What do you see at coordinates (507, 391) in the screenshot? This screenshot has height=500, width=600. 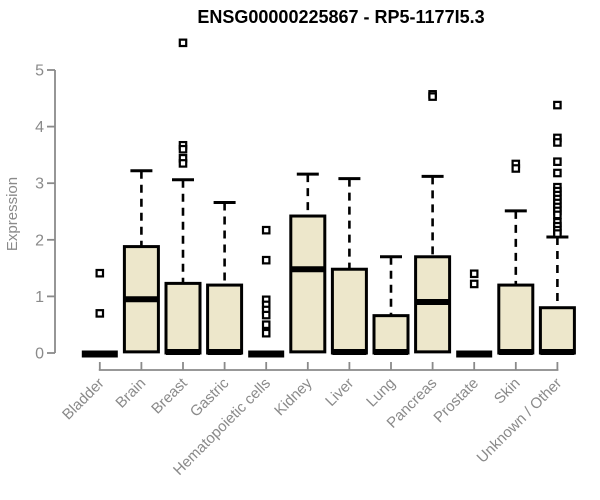 I see `x-tick-label: Skin` at bounding box center [507, 391].